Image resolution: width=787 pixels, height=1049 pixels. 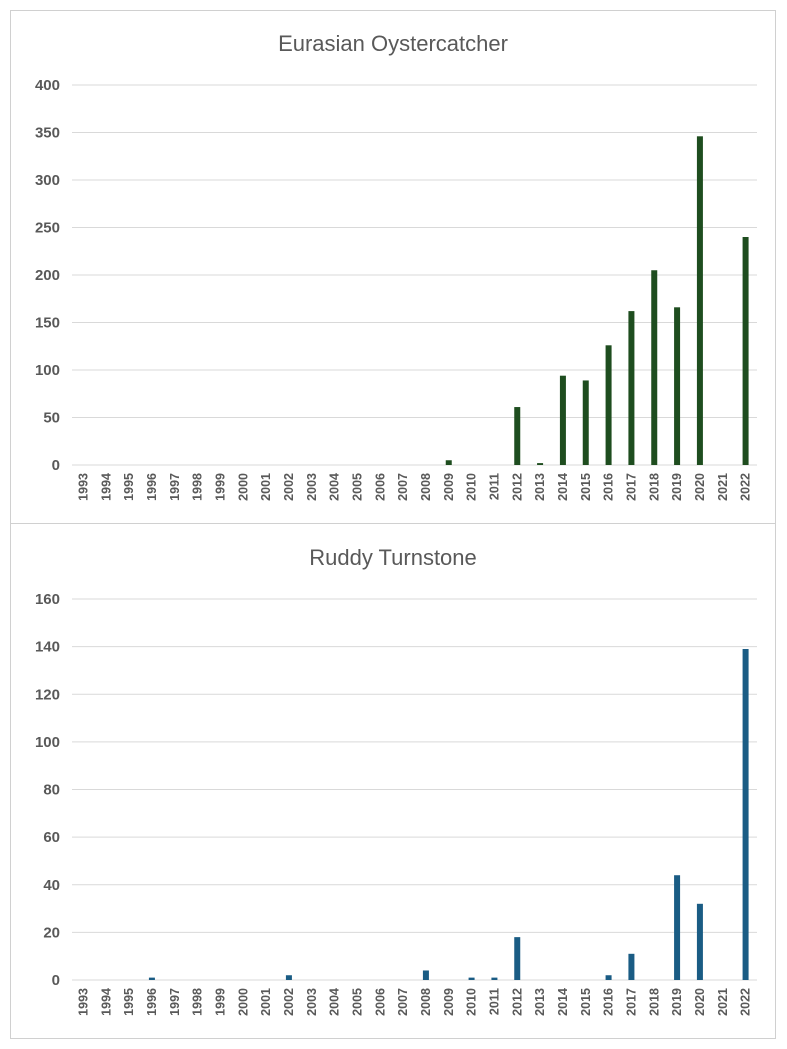 I want to click on y-tick-label: 400, so click(x=47, y=85).